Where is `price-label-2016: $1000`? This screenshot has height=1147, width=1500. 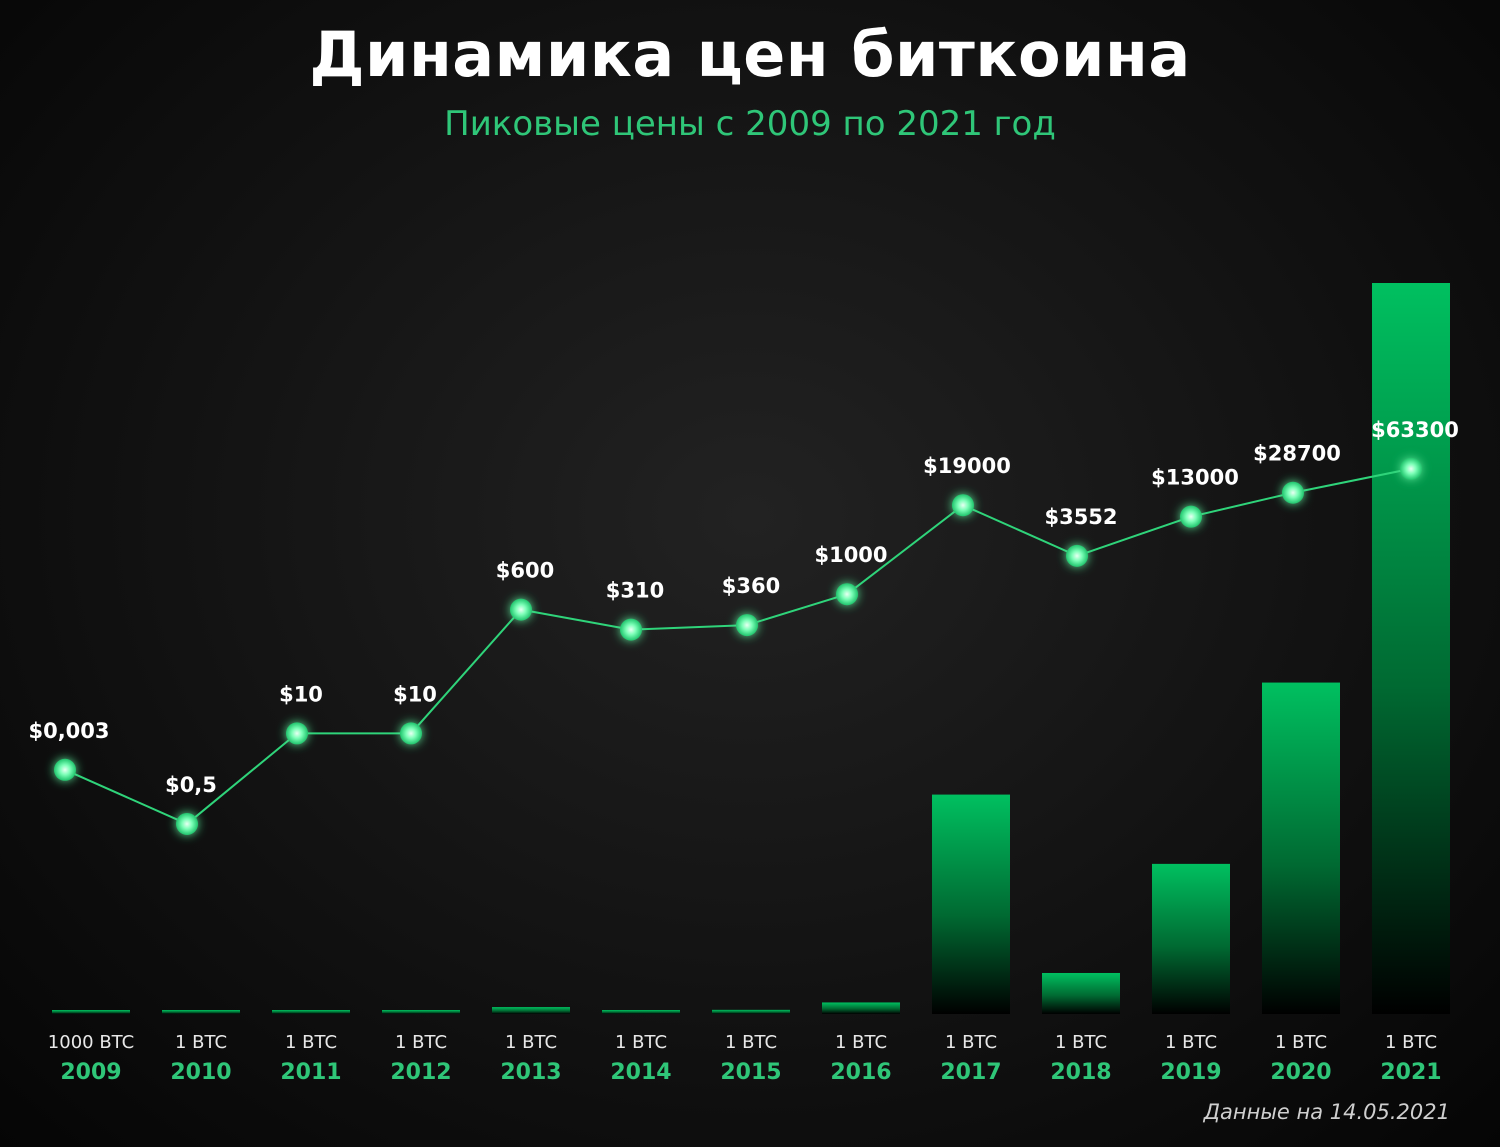
price-label-2016: $1000 is located at coordinates (850, 555).